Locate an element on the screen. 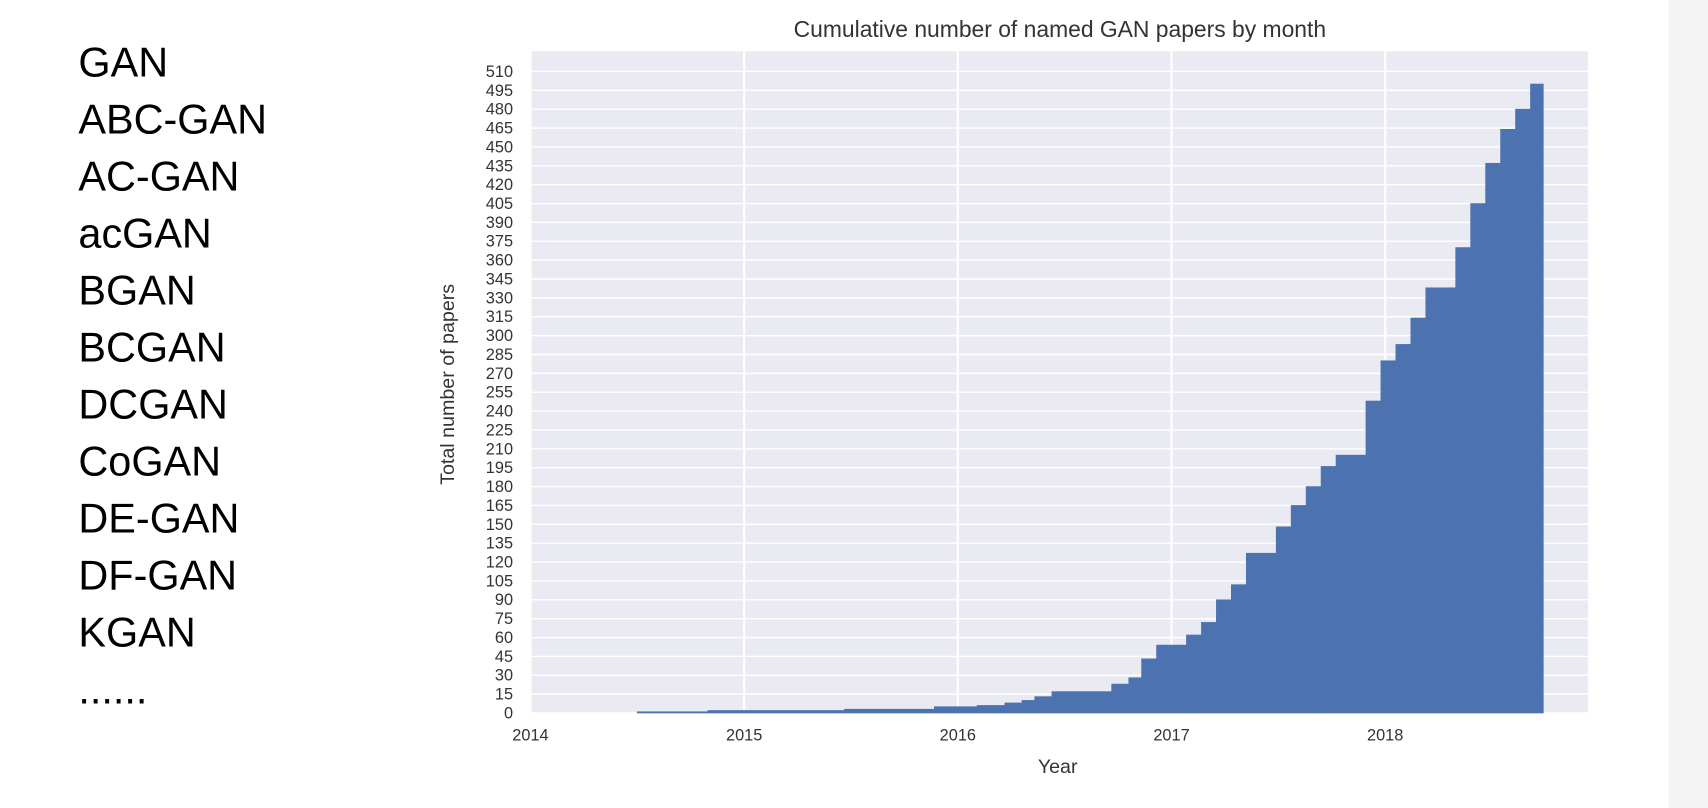 This screenshot has width=1708, height=808. y-tick-label: 330 is located at coordinates (499, 298).